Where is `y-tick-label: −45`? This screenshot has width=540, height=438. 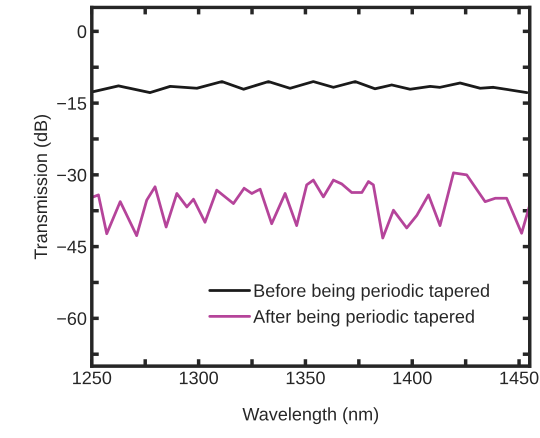 y-tick-label: −45 is located at coordinates (71, 247).